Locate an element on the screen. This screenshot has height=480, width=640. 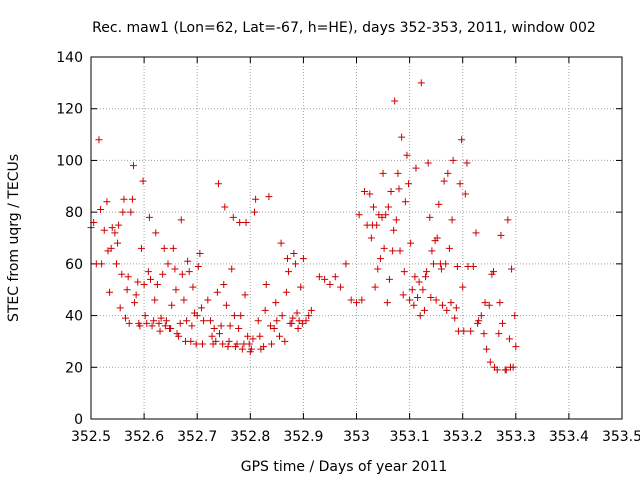
y-tick-label: 100 is located at coordinates (69, 161).